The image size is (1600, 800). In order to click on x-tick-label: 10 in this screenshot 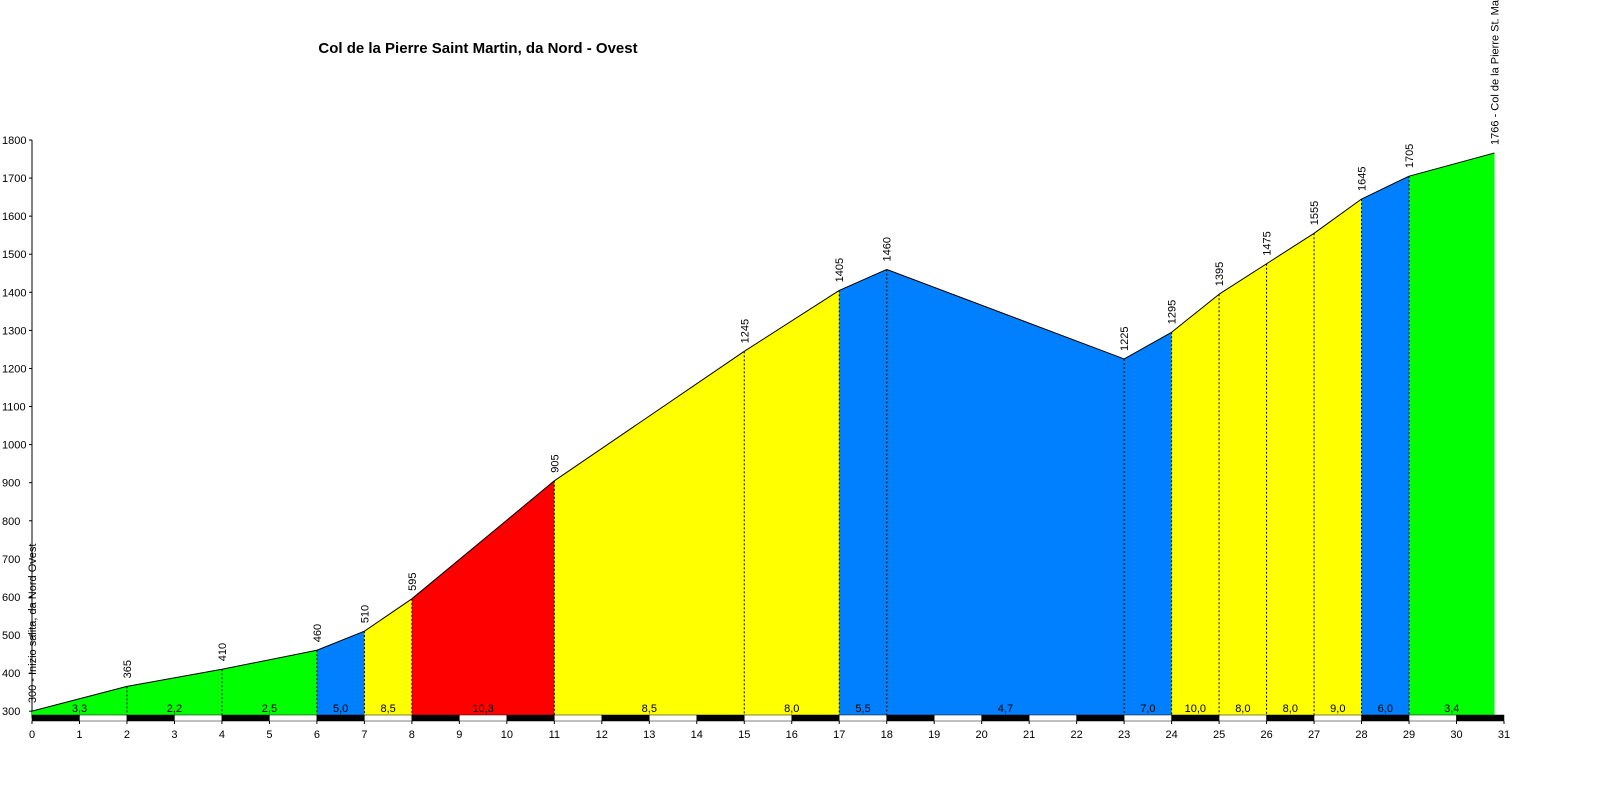, I will do `click(507, 735)`.